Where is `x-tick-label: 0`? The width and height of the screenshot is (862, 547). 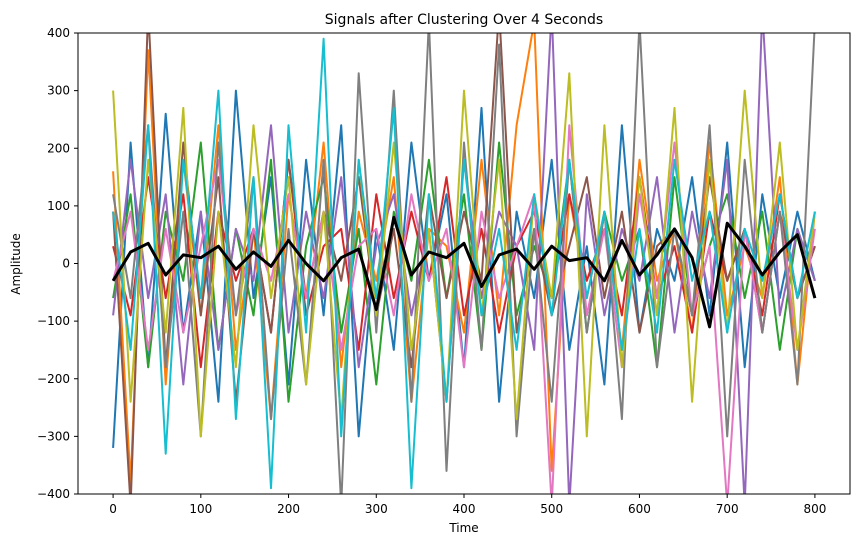 x-tick-label: 0 is located at coordinates (113, 509).